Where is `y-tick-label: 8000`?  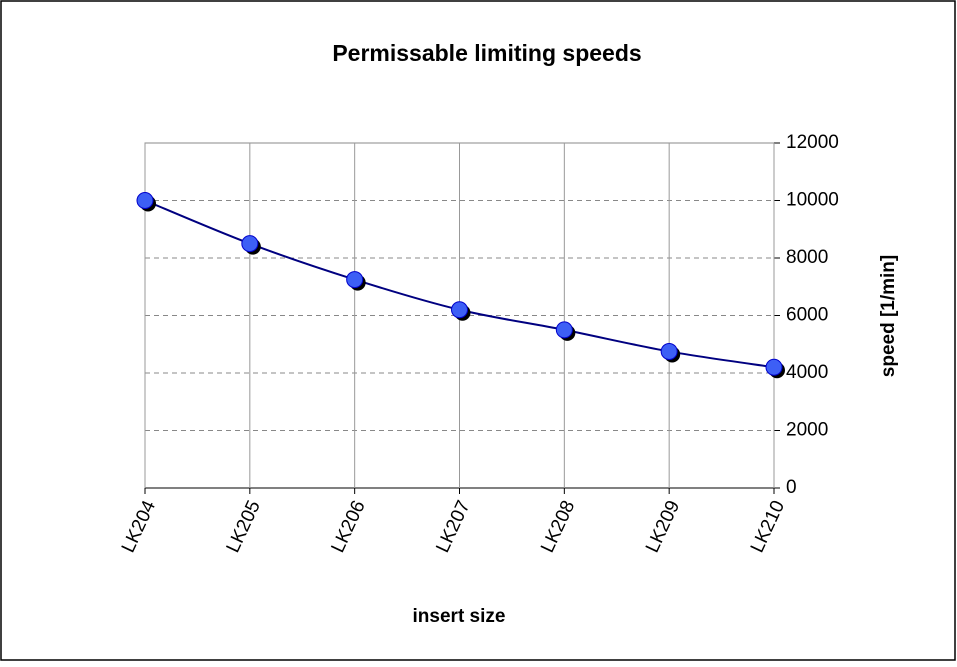
y-tick-label: 8000 is located at coordinates (807, 257).